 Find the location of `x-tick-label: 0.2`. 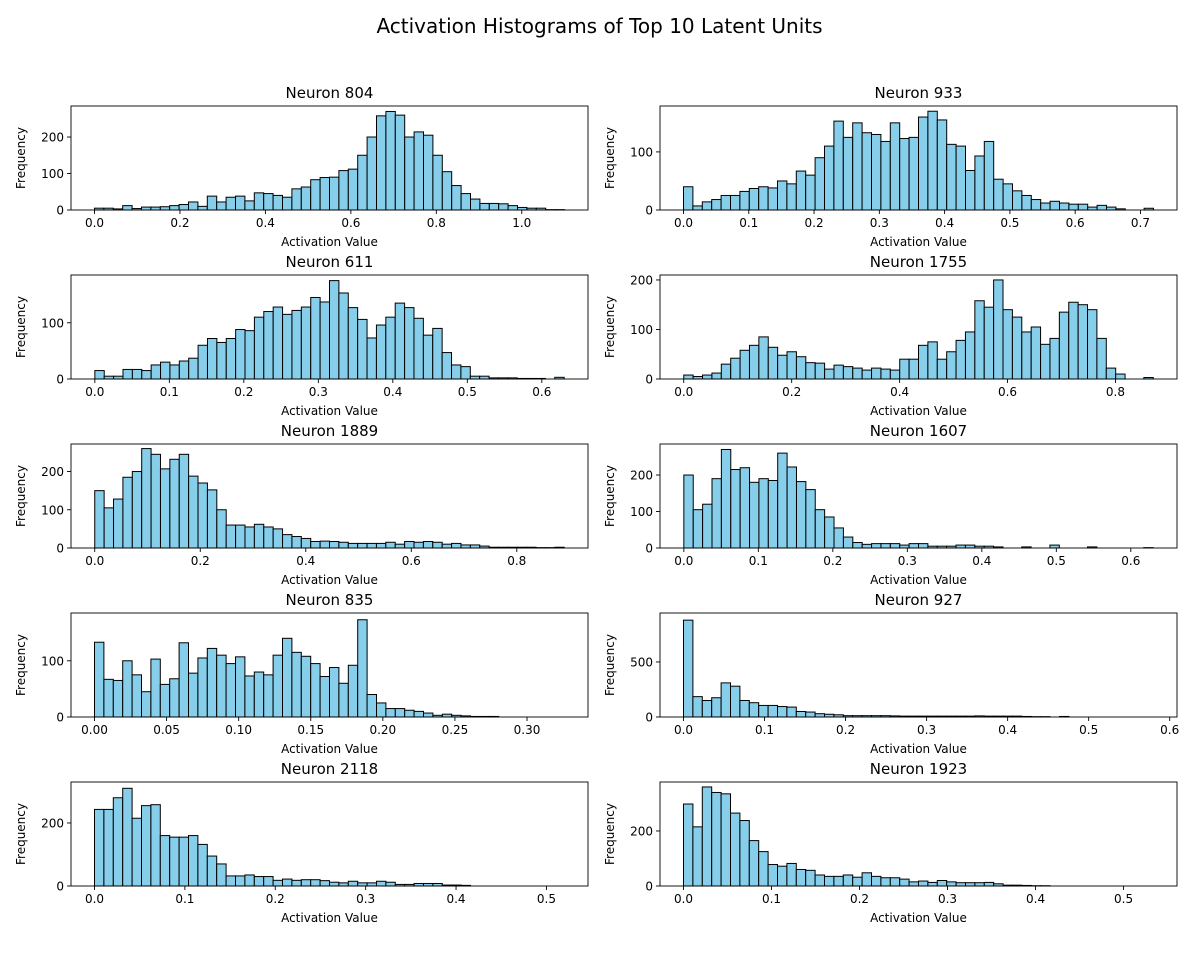

x-tick-label: 0.2 is located at coordinates (845, 730).